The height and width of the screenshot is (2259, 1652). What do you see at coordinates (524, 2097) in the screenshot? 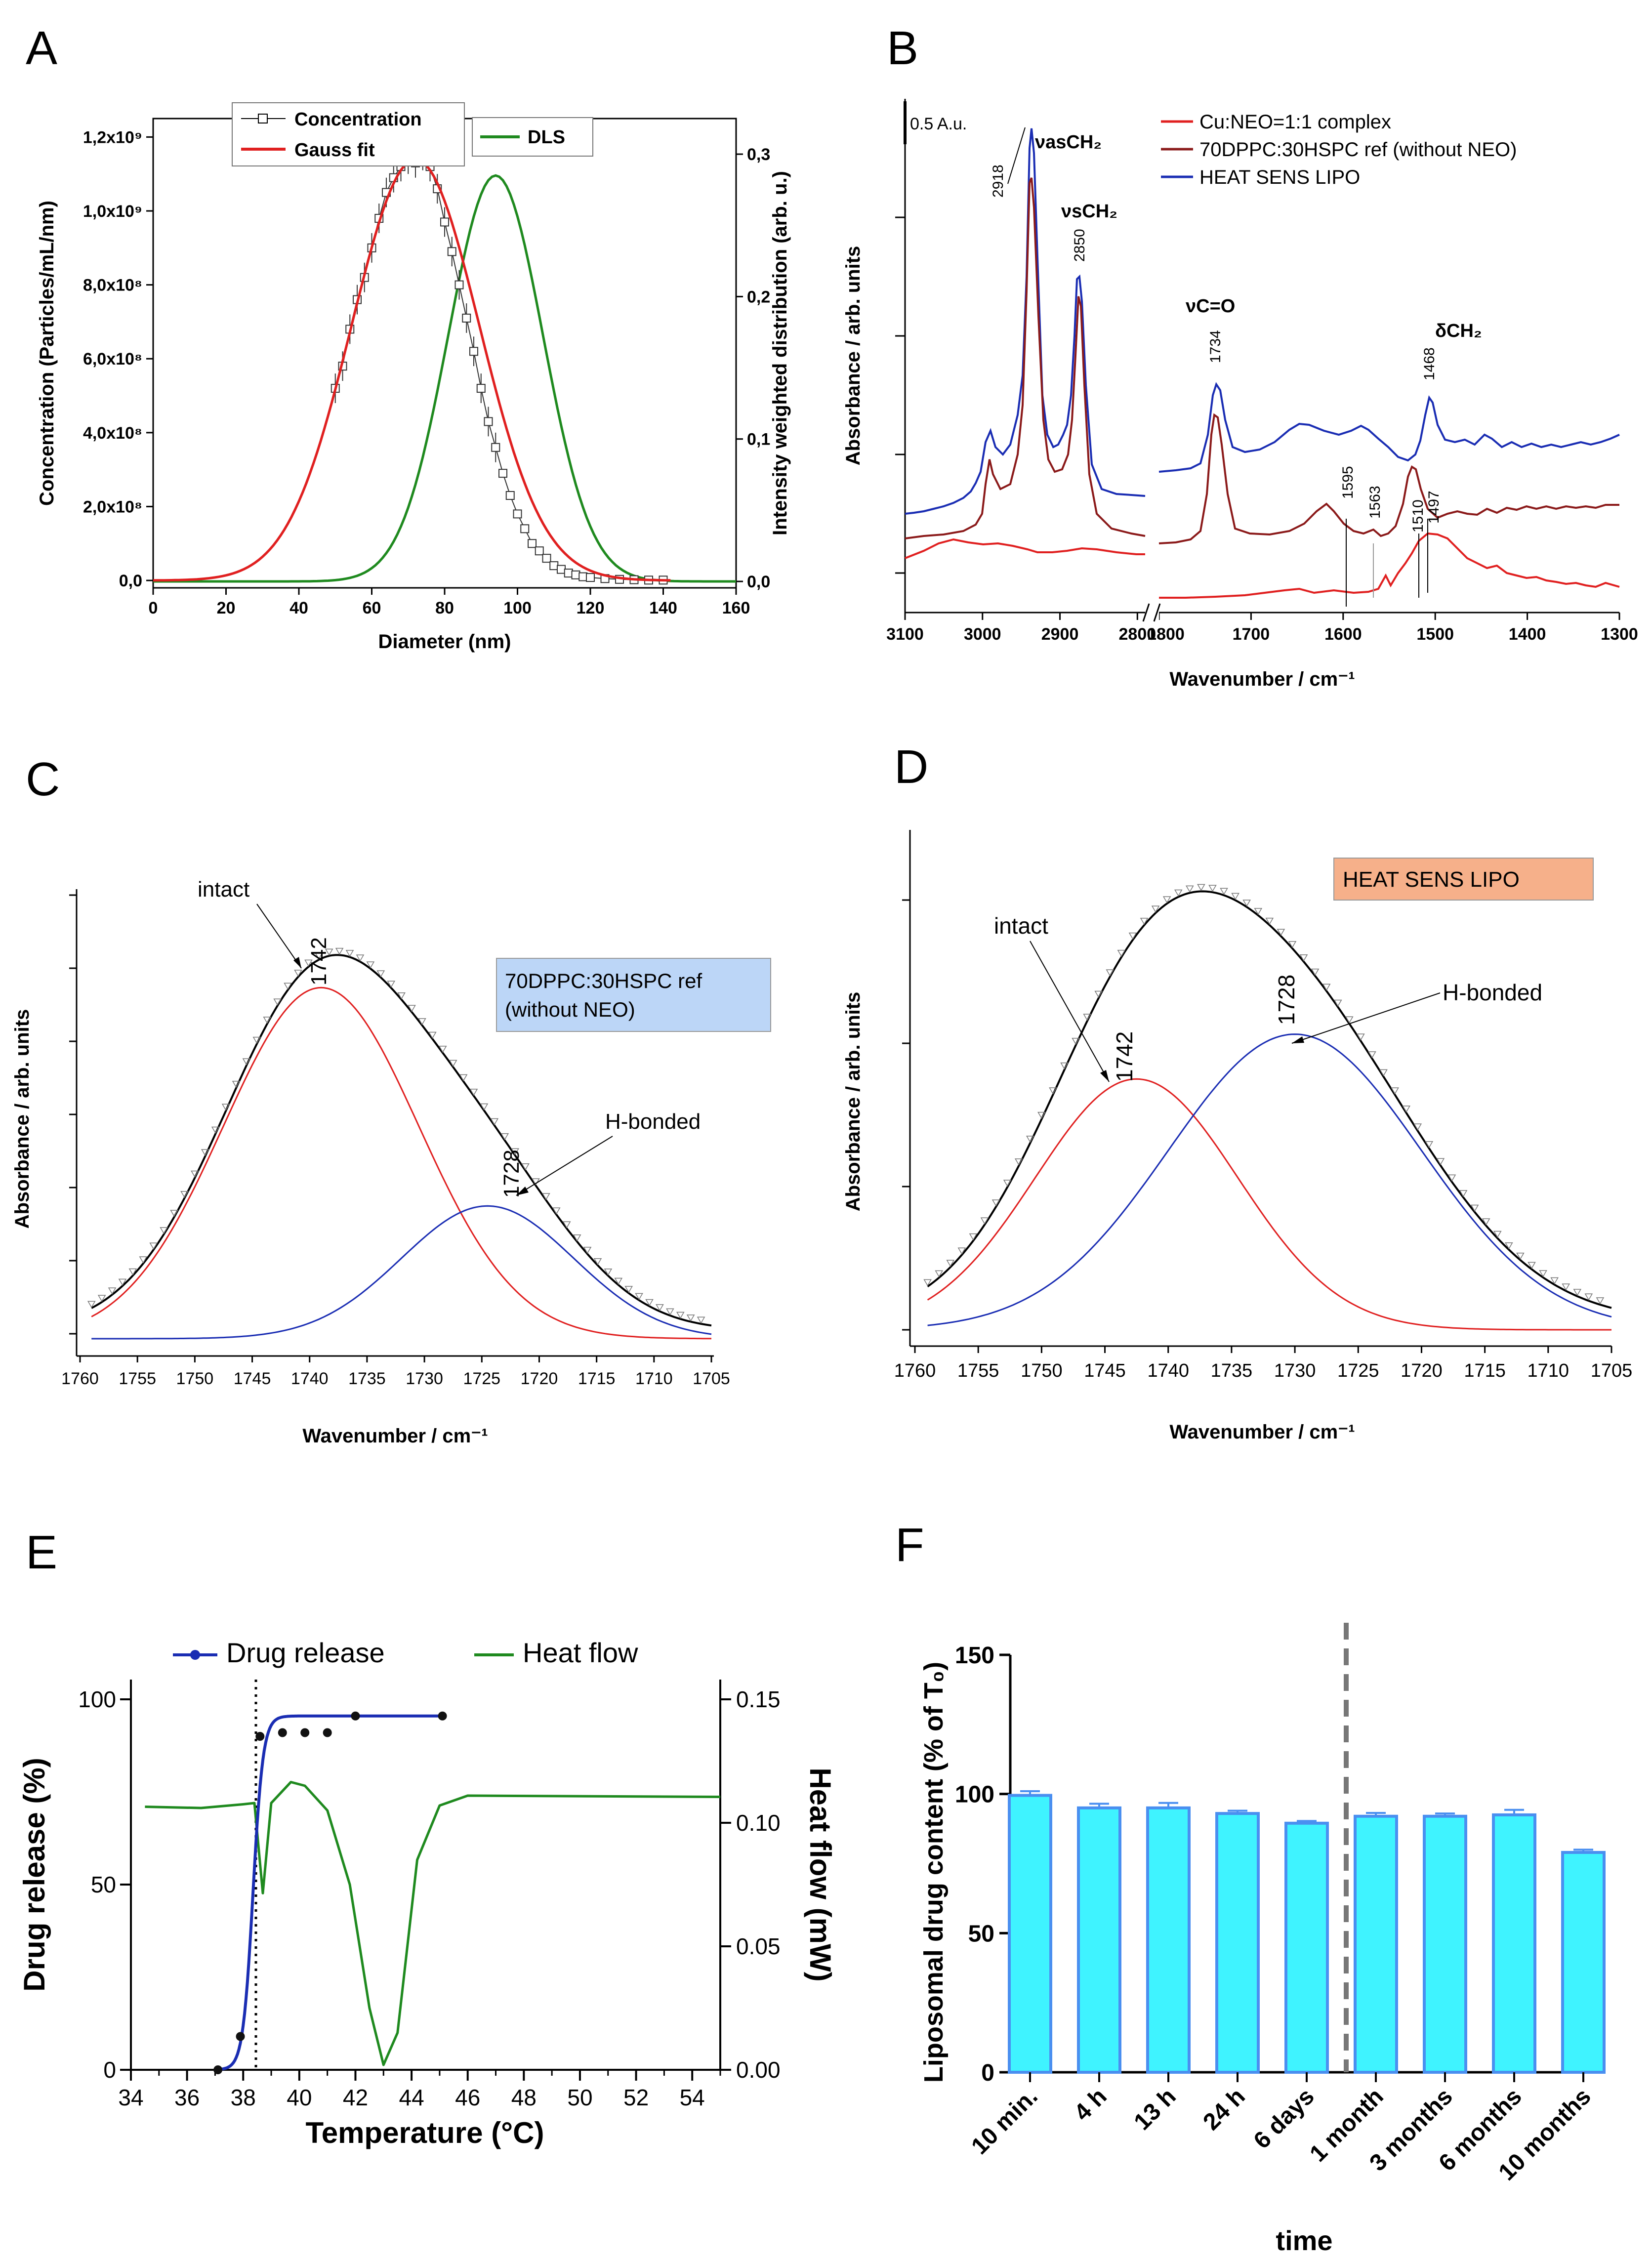
I see `panel-e-x-tick-label: 48` at bounding box center [524, 2097].